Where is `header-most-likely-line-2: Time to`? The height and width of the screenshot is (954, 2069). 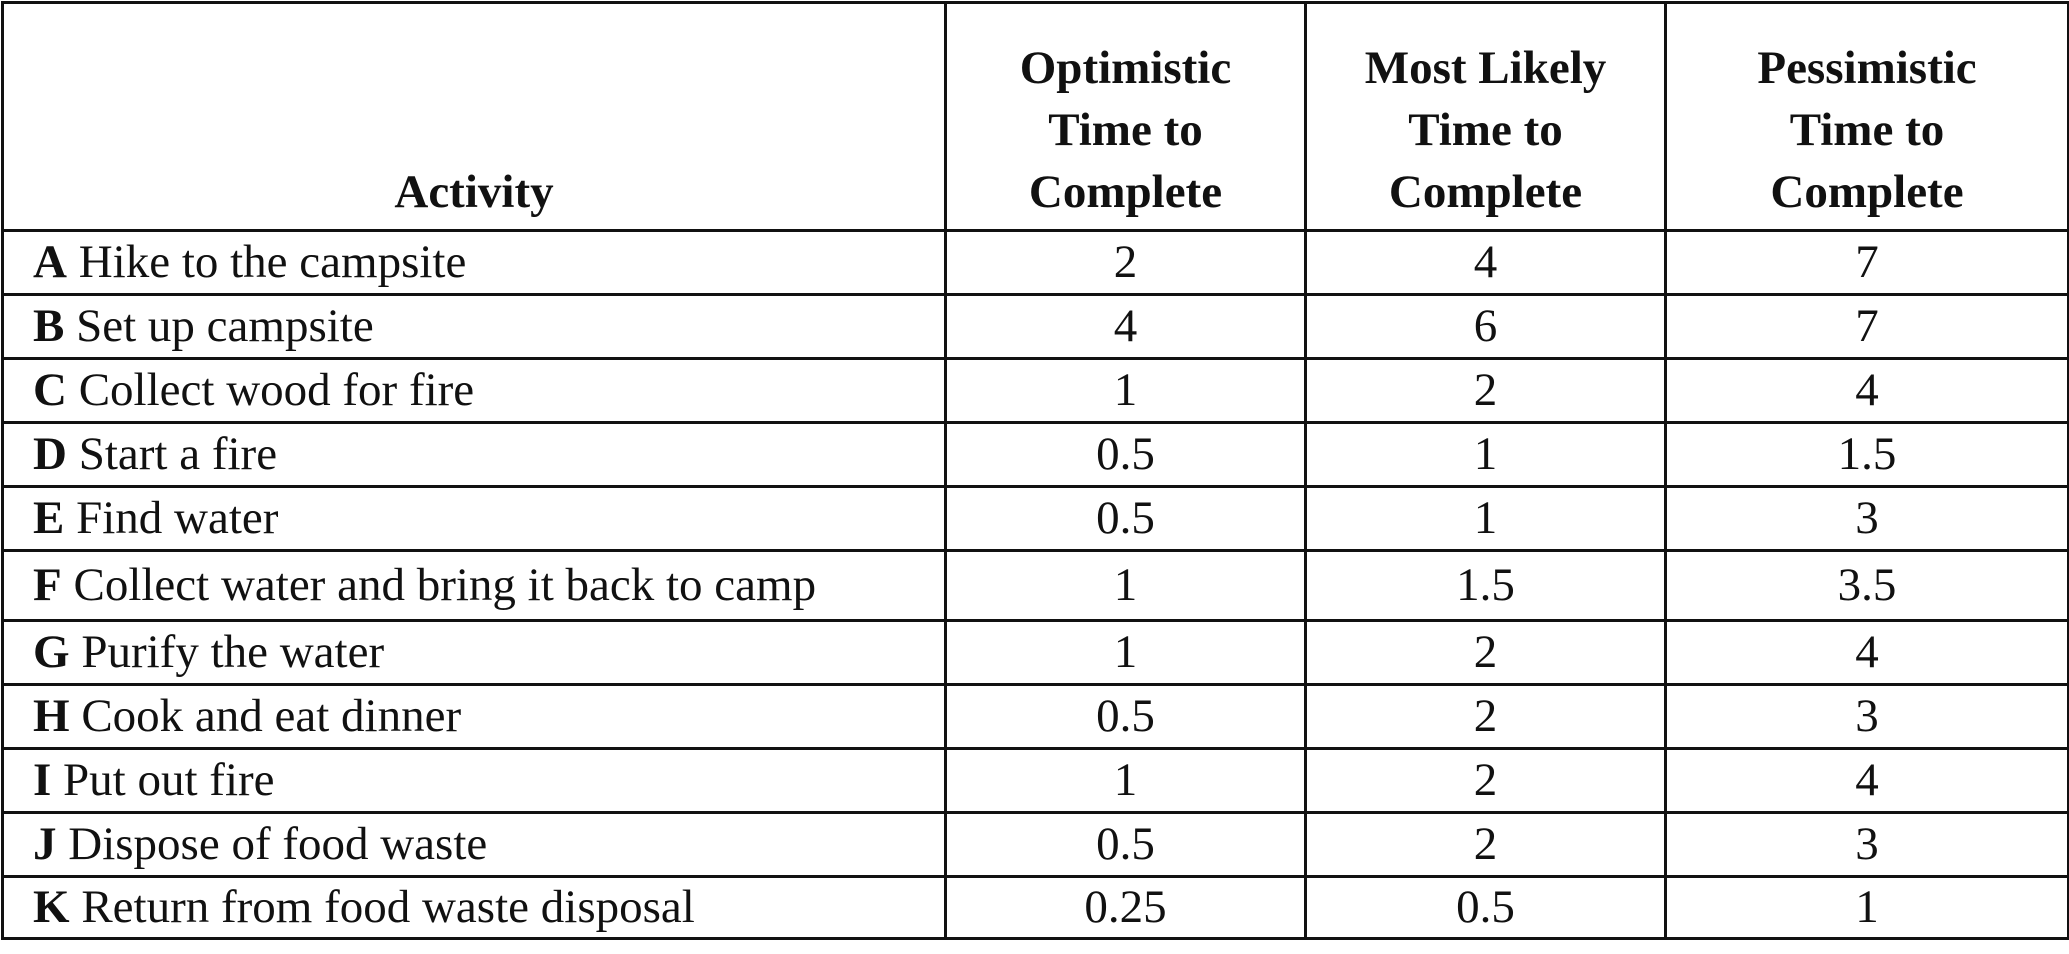
header-most-likely-line-2: Time to is located at coordinates (1485, 130).